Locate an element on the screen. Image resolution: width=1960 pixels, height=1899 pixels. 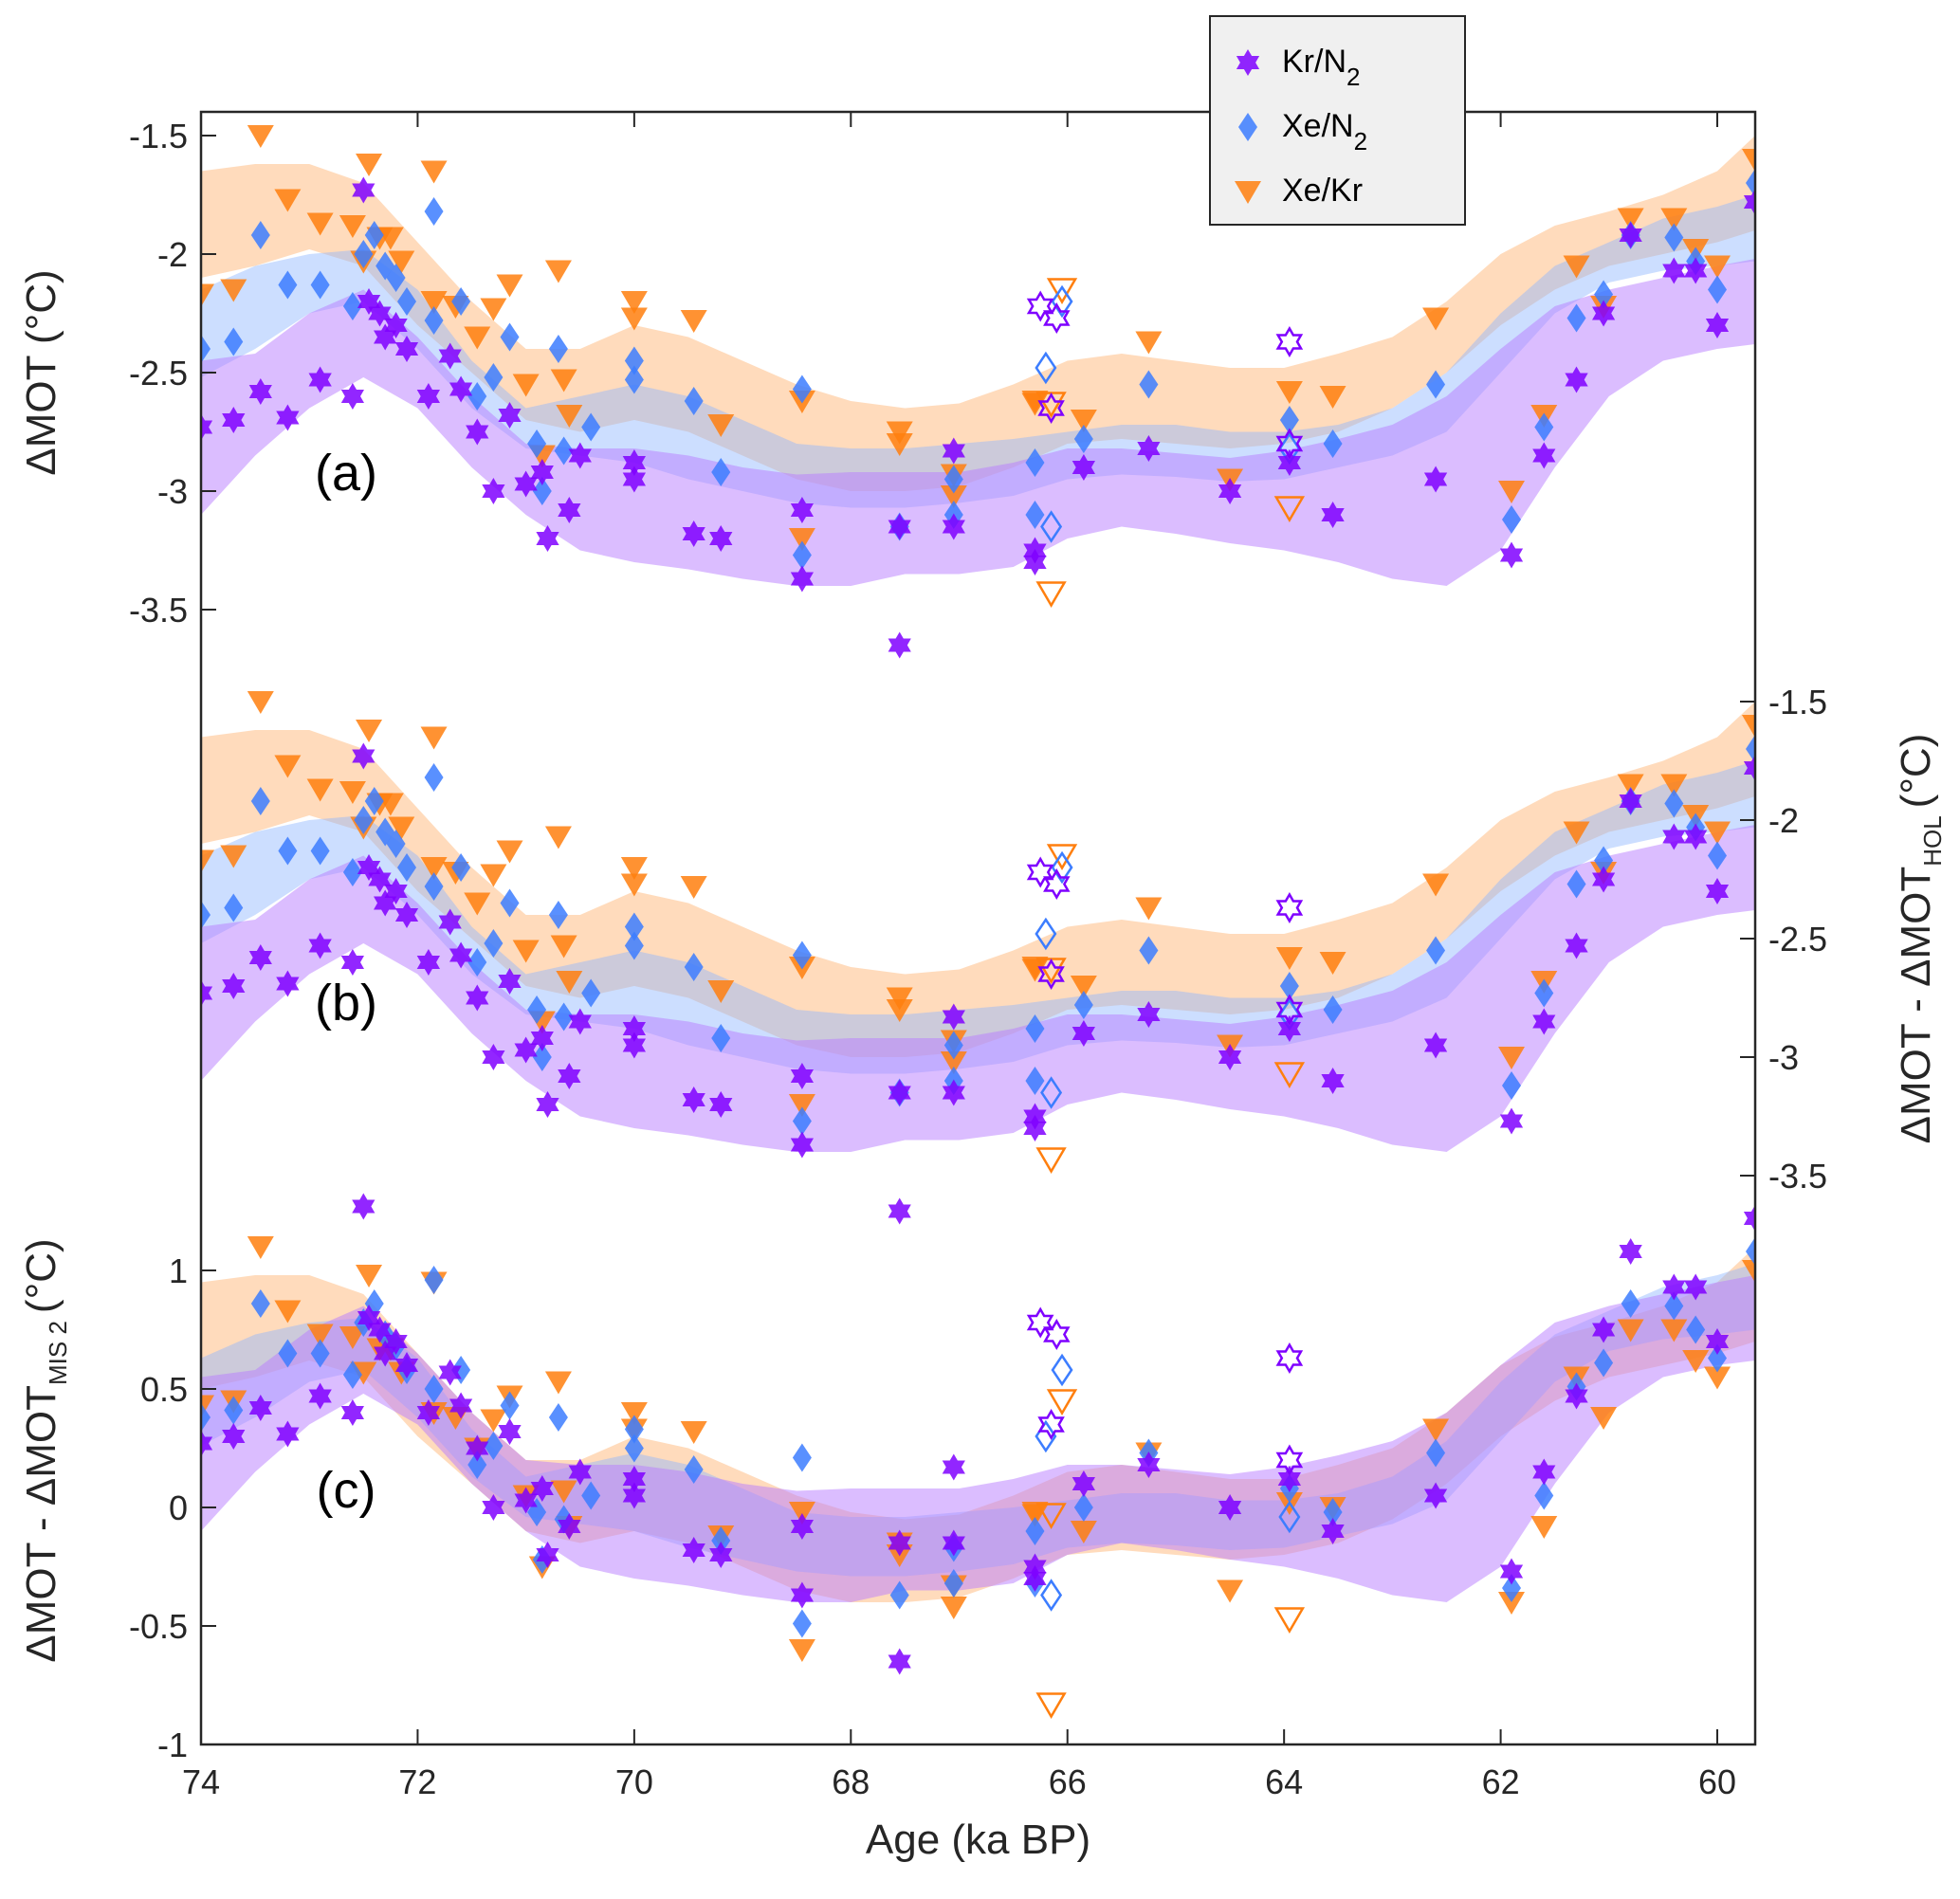
panel-label-a: (a) is located at coordinates (346, 473).